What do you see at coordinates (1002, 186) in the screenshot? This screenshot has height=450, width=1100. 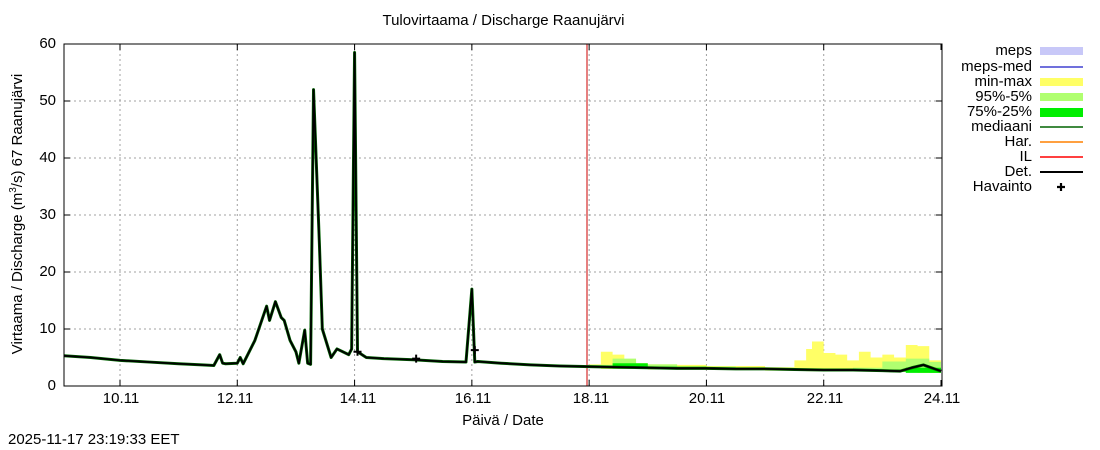 I see `legend-label-havainto: Havainto` at bounding box center [1002, 186].